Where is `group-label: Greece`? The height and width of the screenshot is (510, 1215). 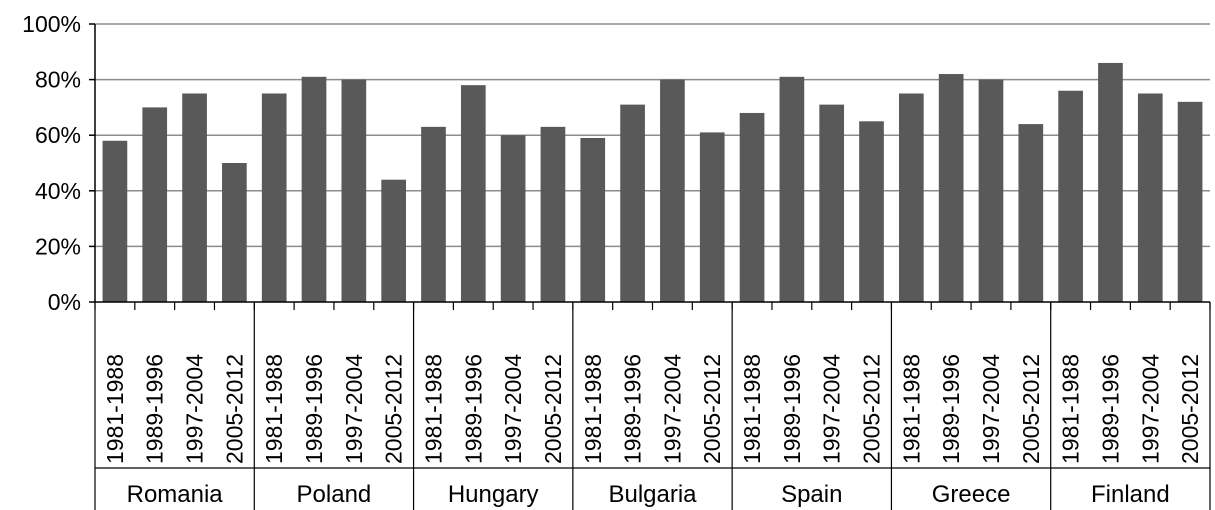
group-label: Greece is located at coordinates (971, 494).